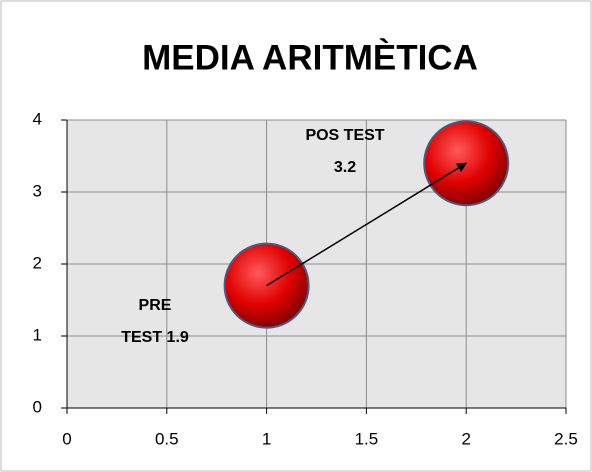 This screenshot has width=592, height=472. What do you see at coordinates (37, 406) in the screenshot?
I see `y-tick-label: 0` at bounding box center [37, 406].